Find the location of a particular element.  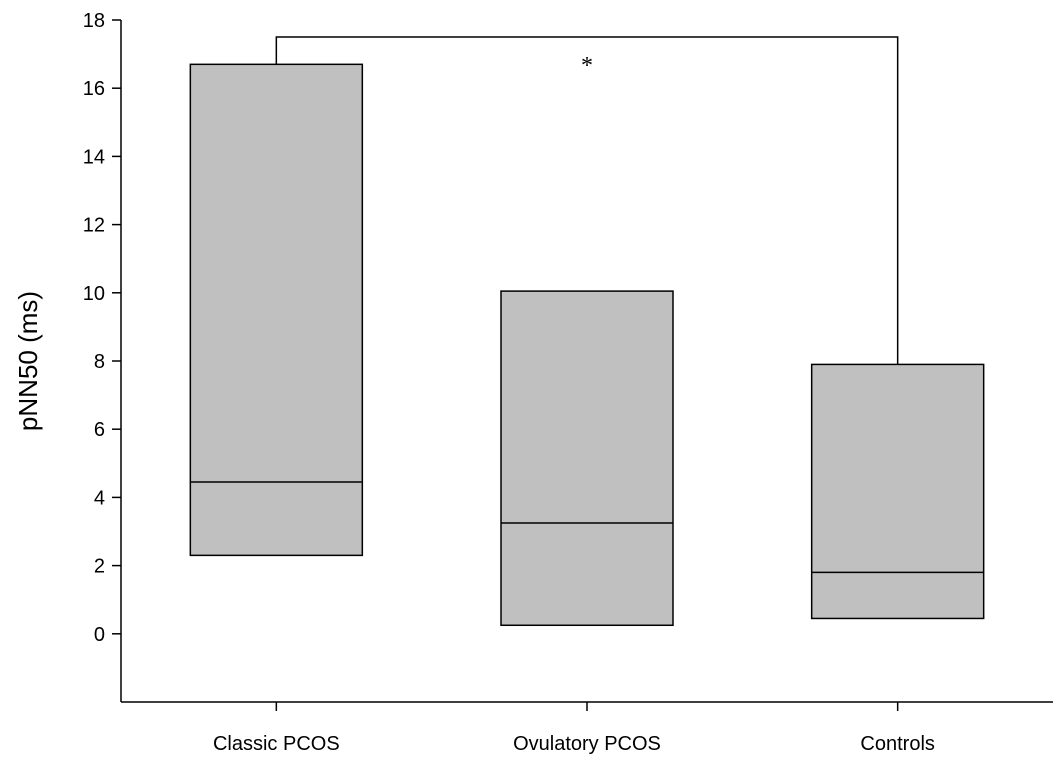

y-tick-label: 4 is located at coordinates (99, 498).